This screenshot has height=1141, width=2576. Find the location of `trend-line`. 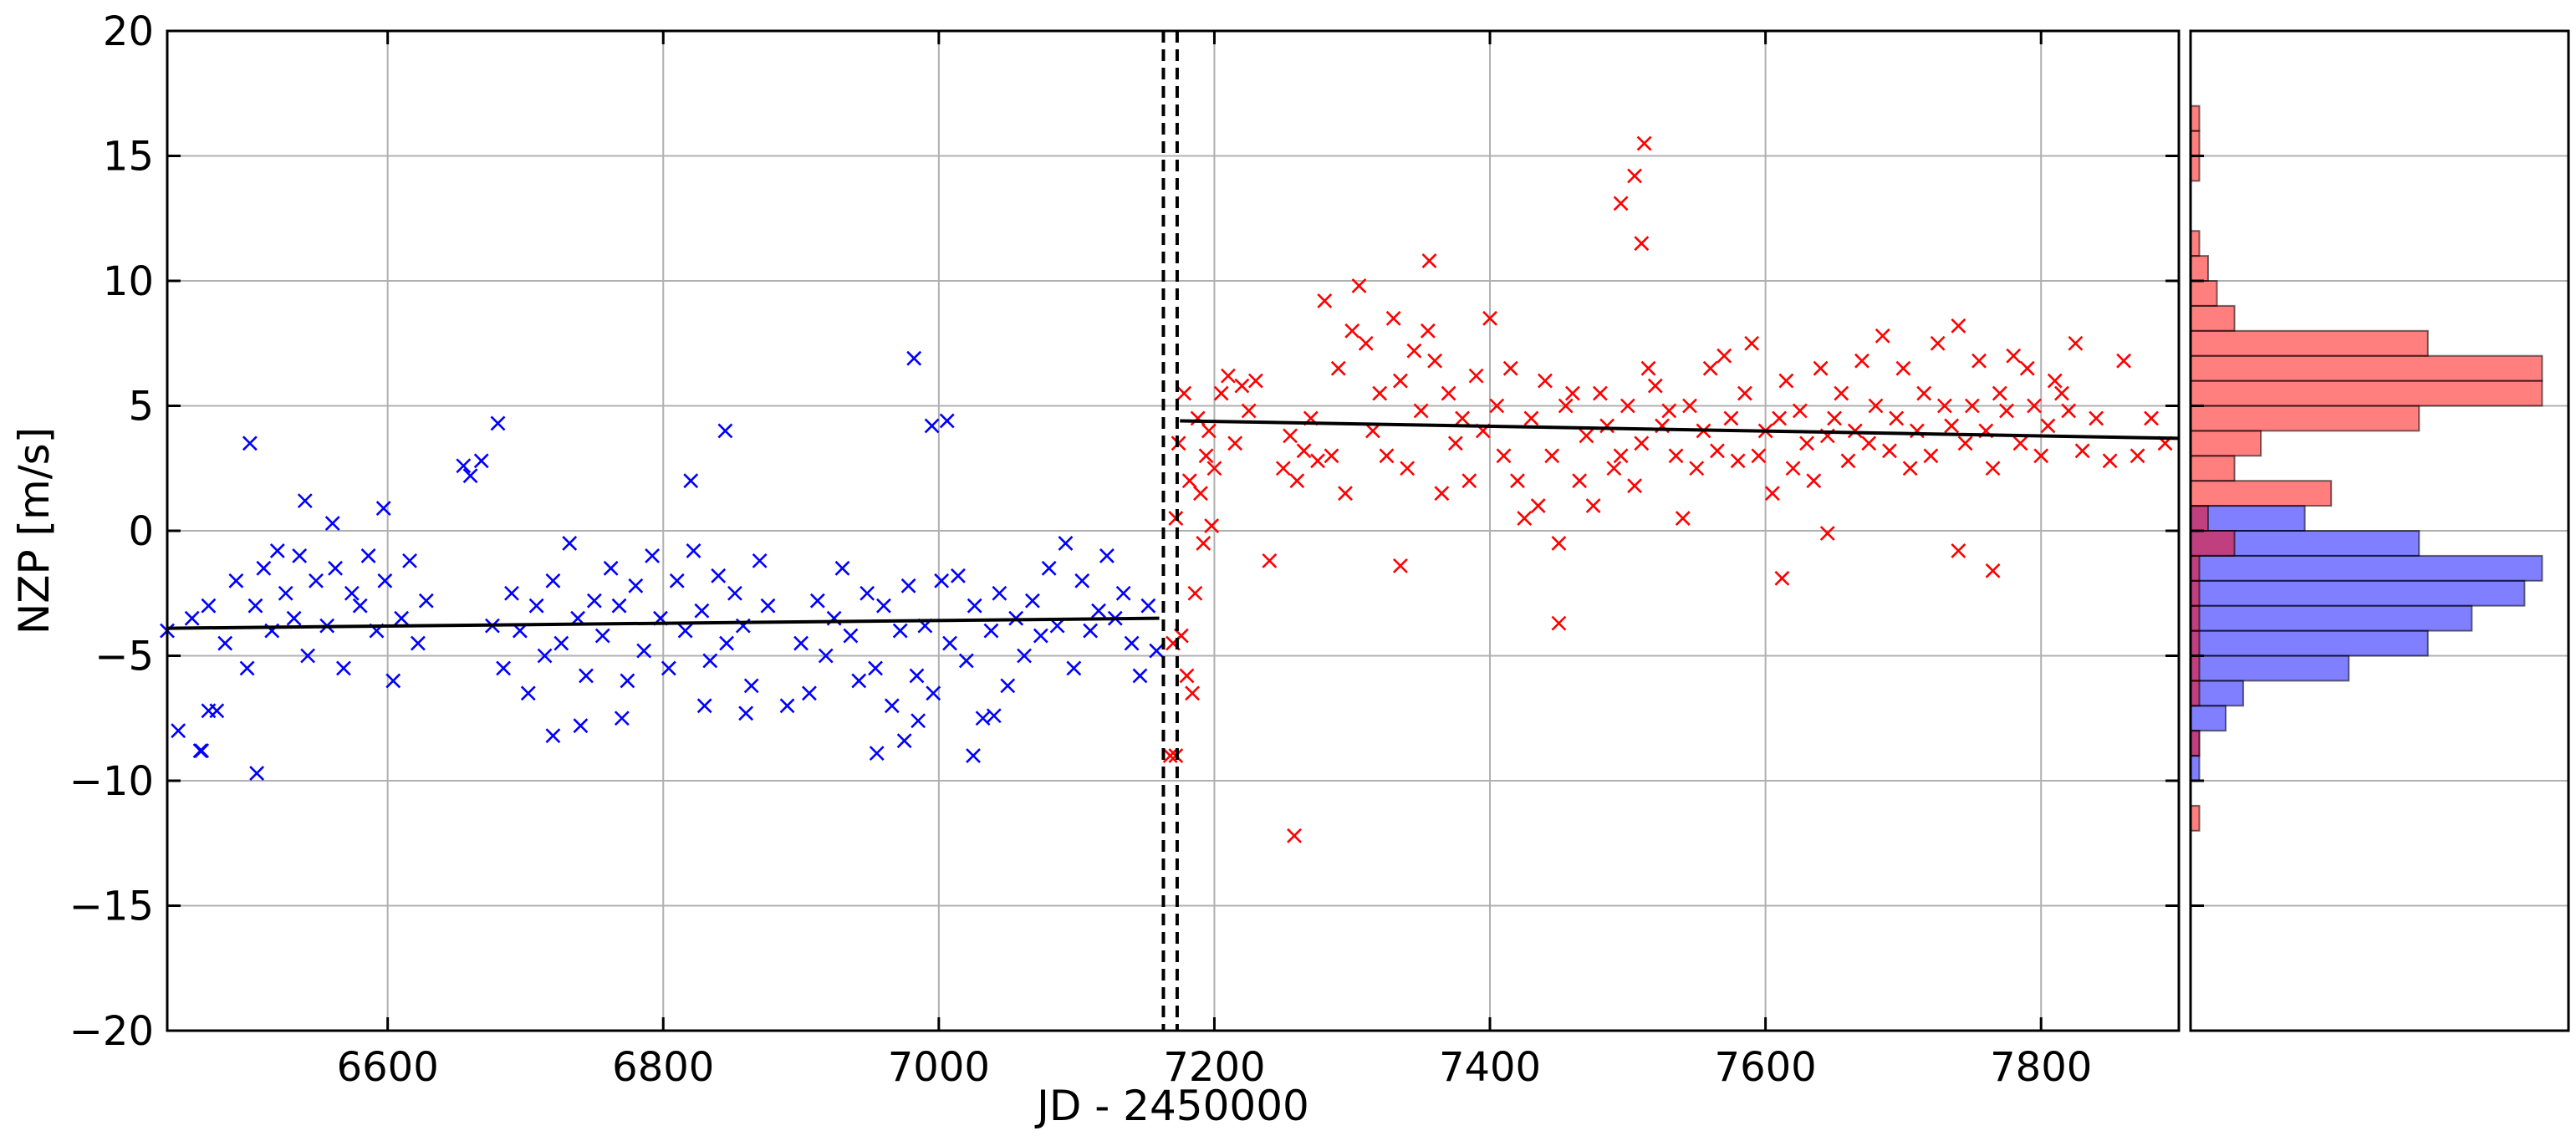

trend-line is located at coordinates (1680, 430).